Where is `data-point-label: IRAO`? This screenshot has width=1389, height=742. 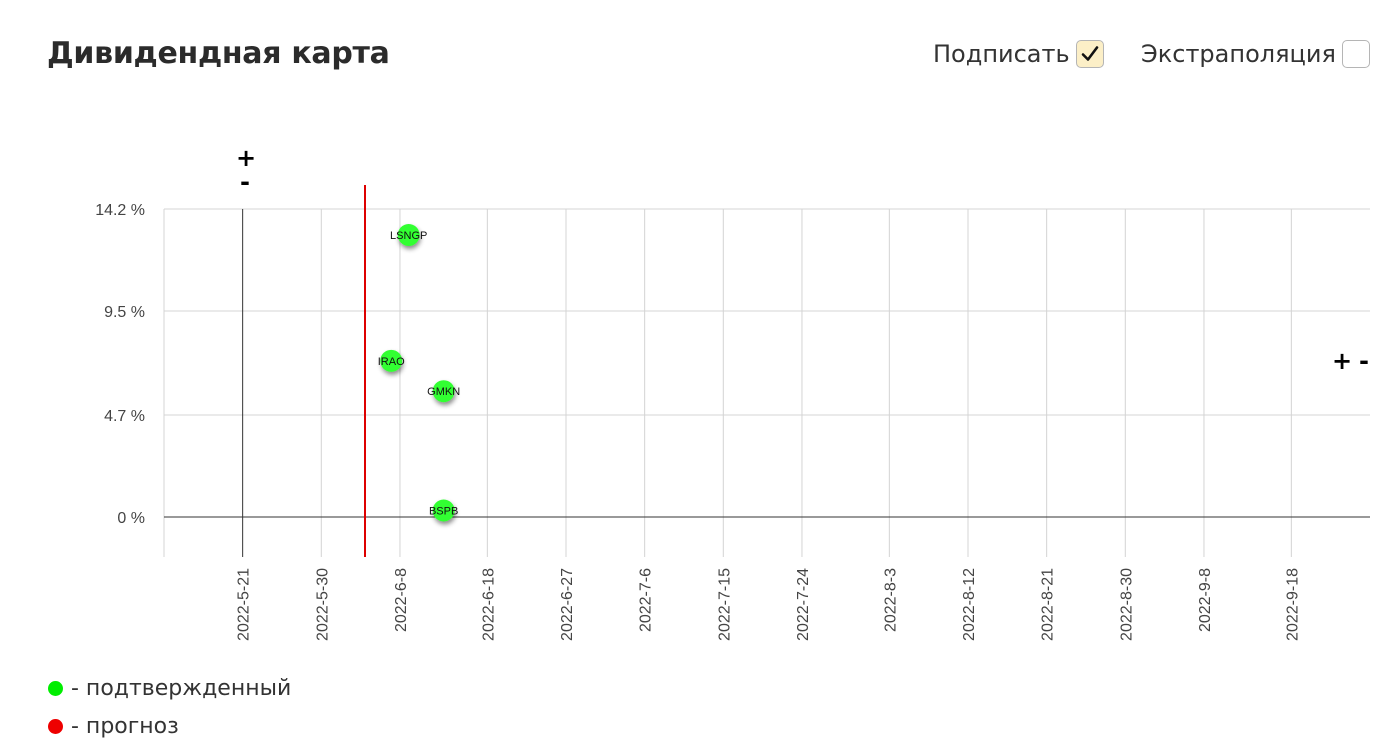 data-point-label: IRAO is located at coordinates (391, 362).